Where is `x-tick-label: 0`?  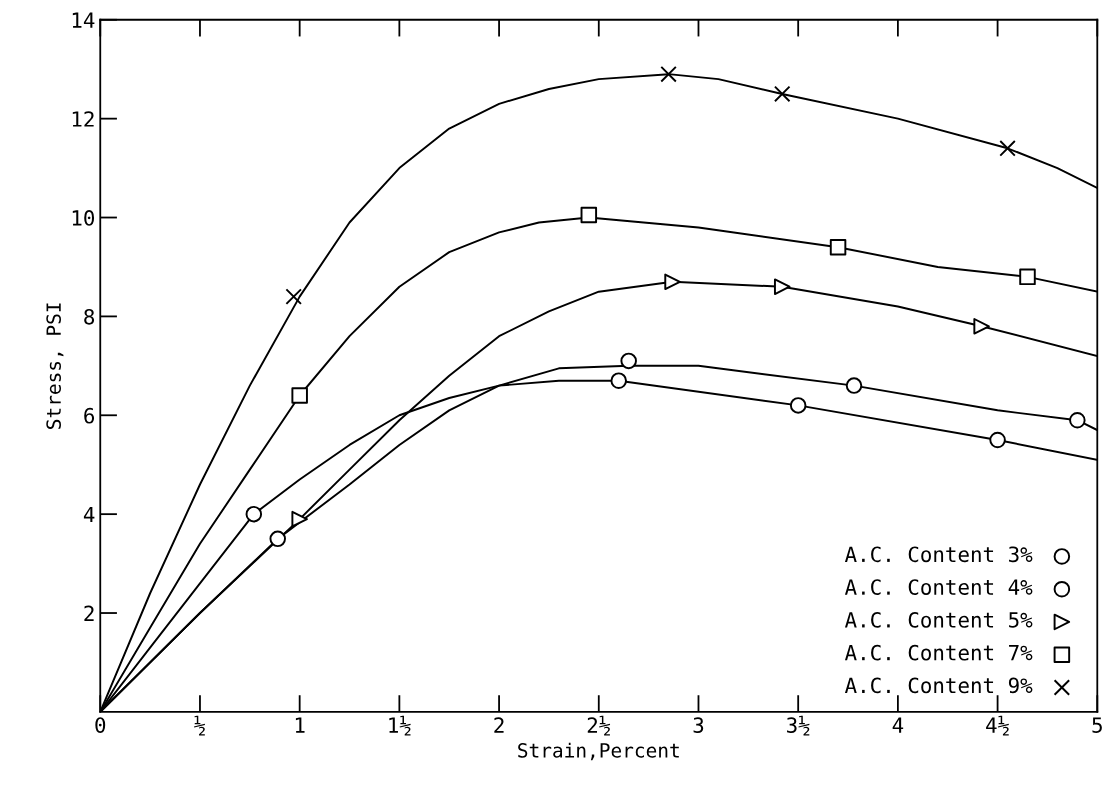 x-tick-label: 0 is located at coordinates (100, 725).